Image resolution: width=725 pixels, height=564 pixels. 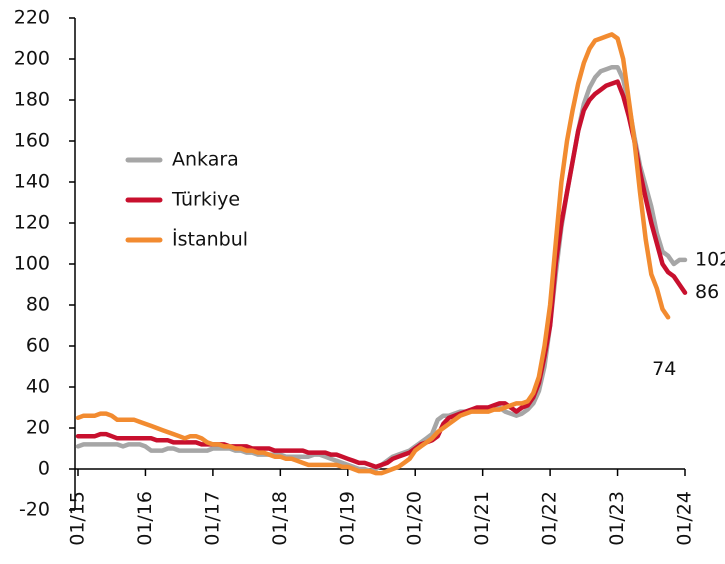 What do you see at coordinates (32, 223) in the screenshot?
I see `y-tick-label: 120` at bounding box center [32, 223].